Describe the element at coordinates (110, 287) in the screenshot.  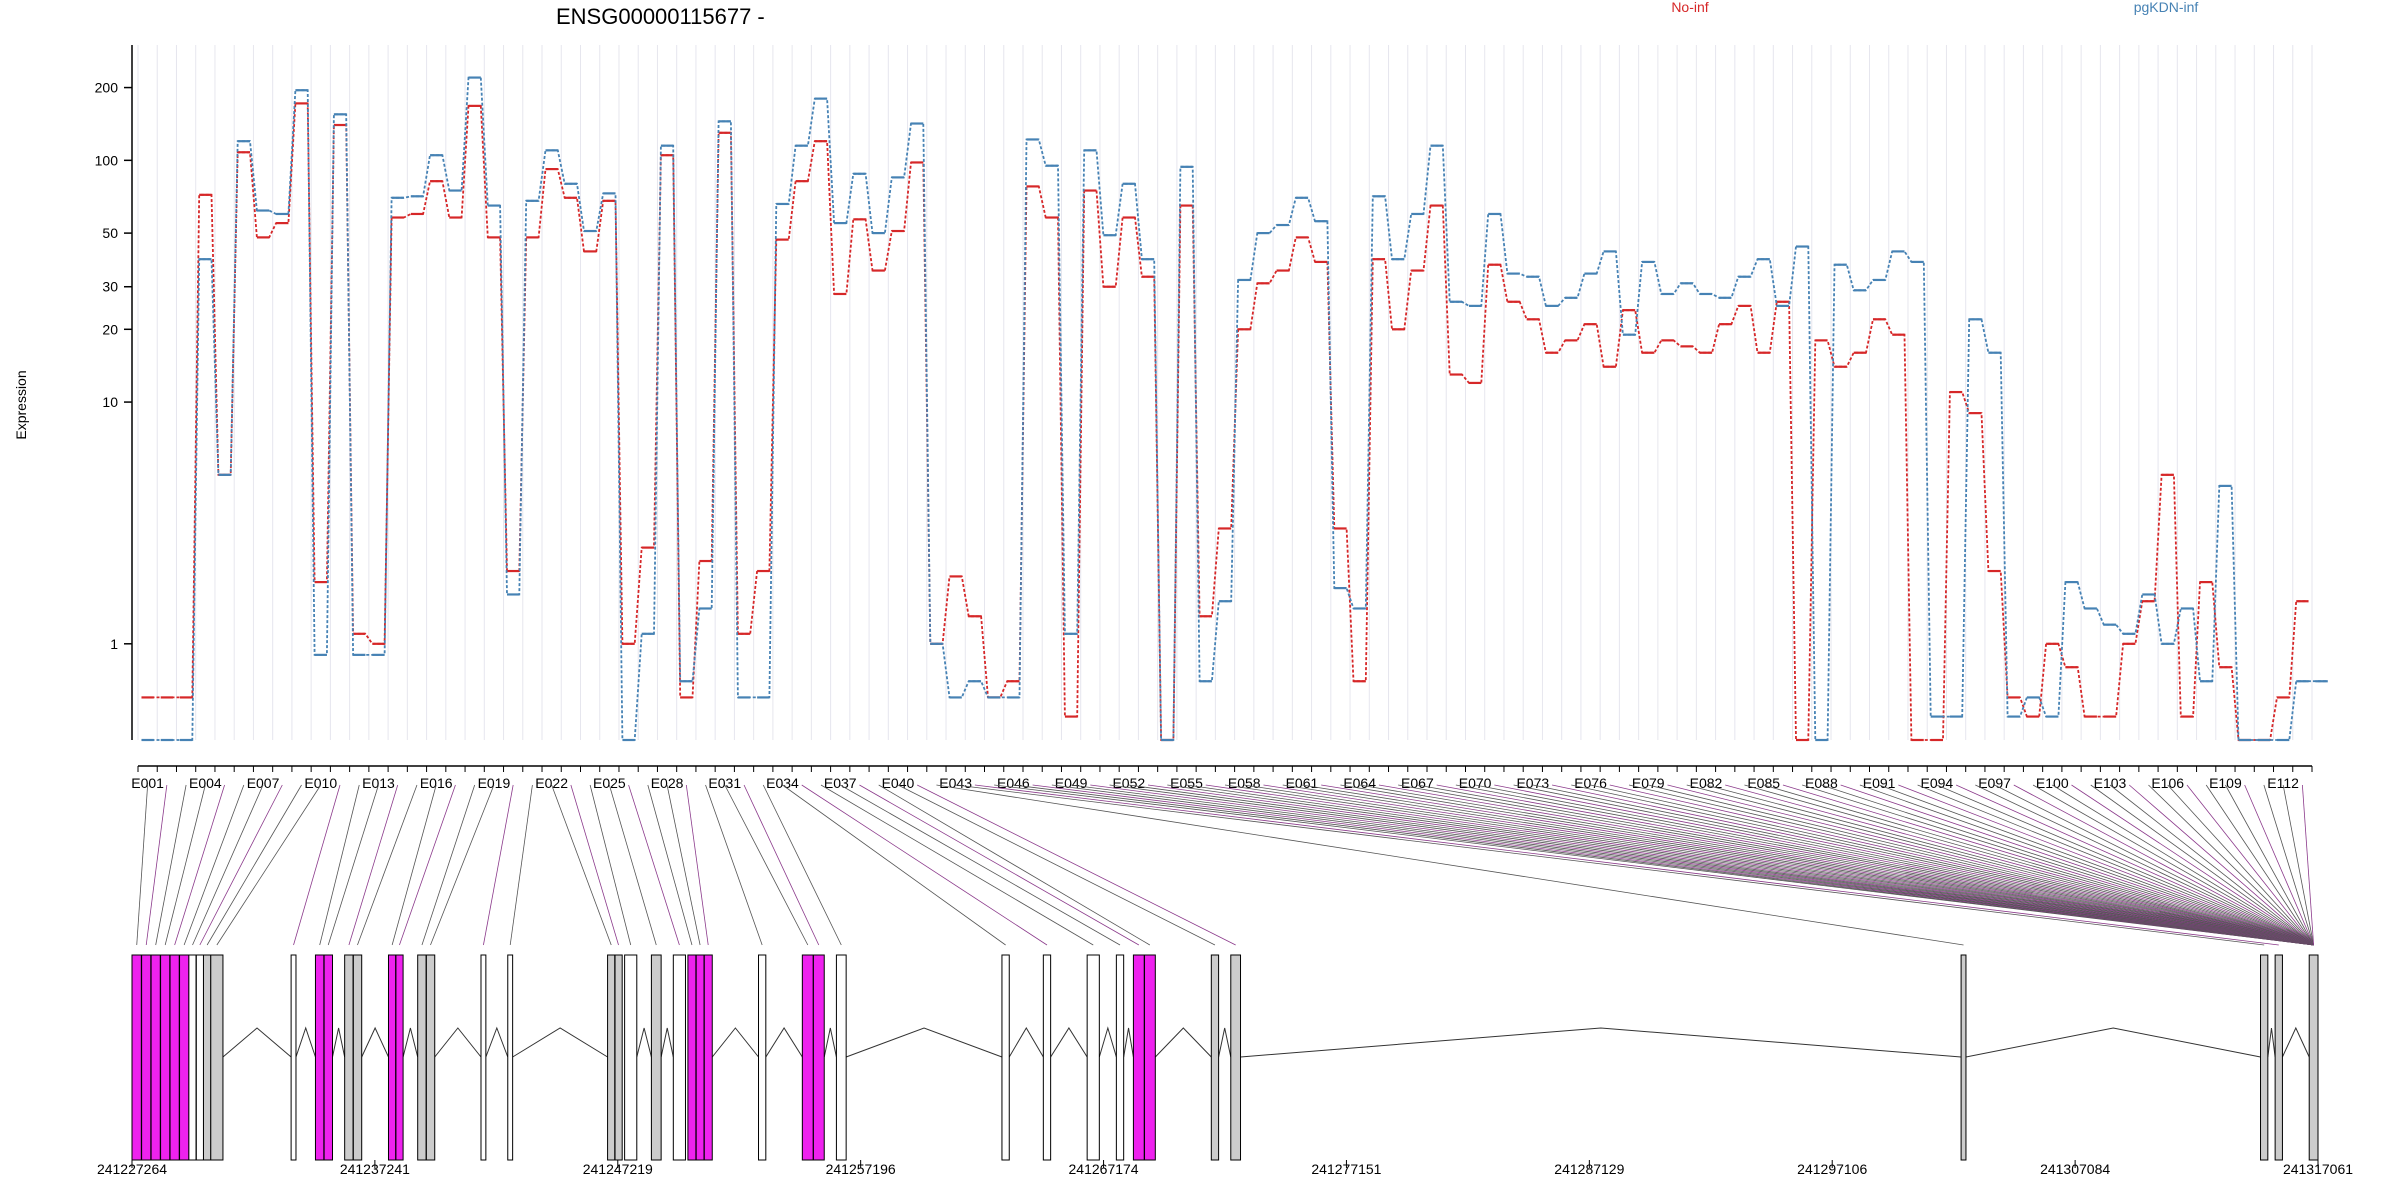
I see `y-tick-label: 30` at that location.